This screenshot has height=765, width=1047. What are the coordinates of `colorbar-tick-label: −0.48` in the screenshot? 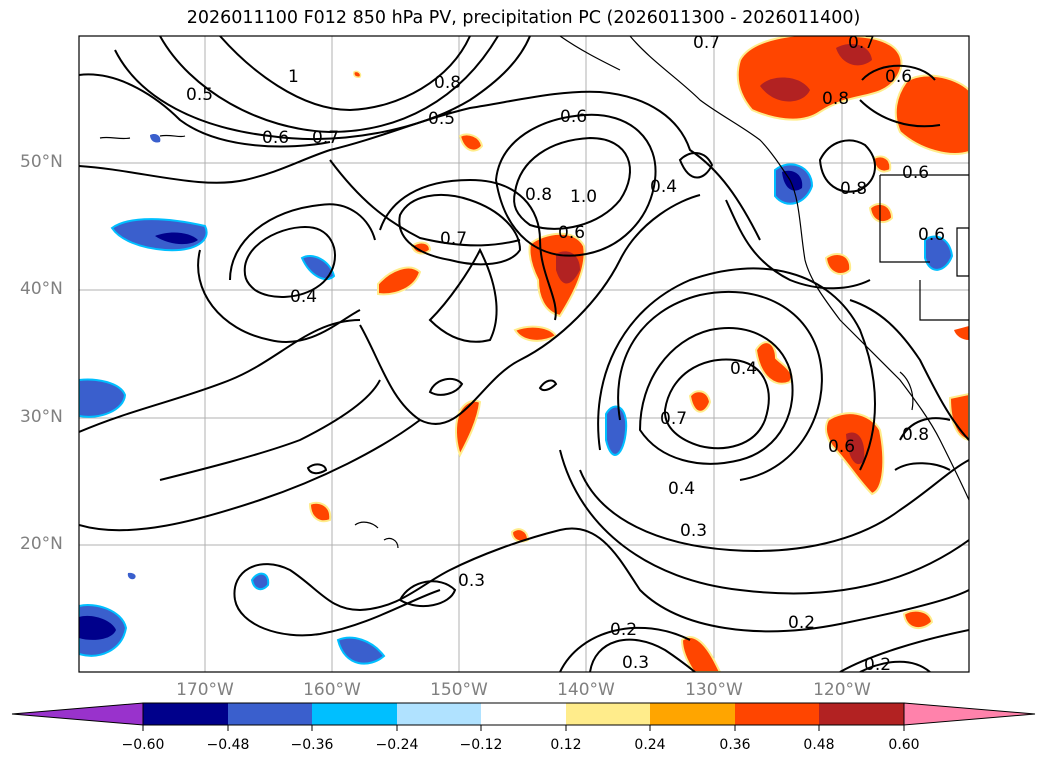 It's located at (228, 745).